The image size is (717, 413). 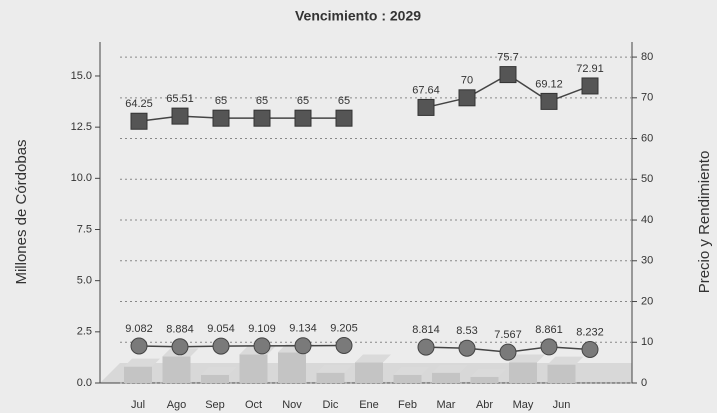 I want to click on data-label: 9.205, so click(x=344, y=328).